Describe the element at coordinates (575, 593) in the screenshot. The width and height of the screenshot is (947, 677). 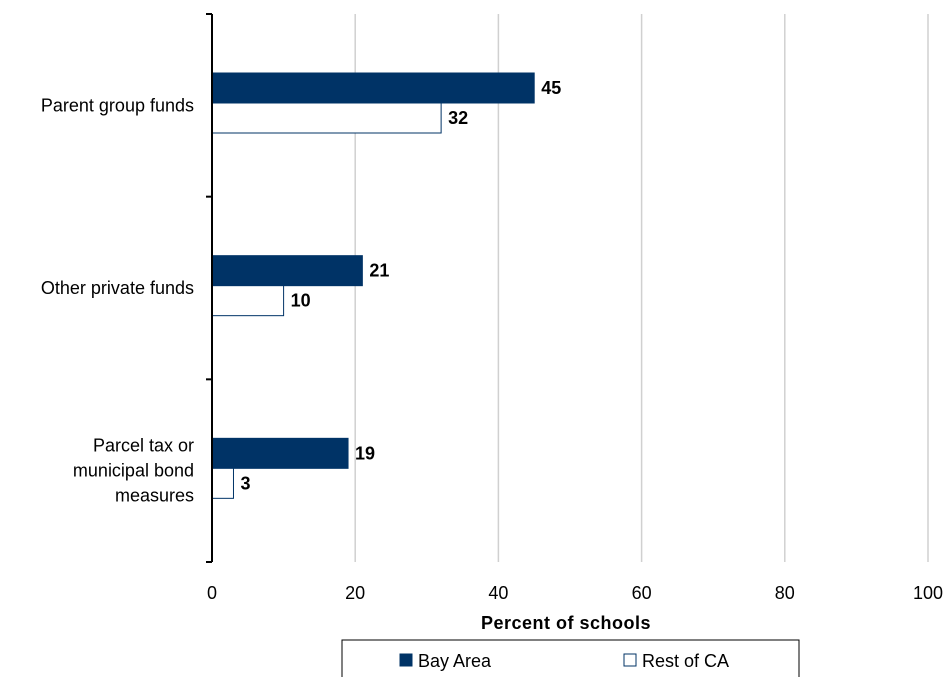
I see `x-tick-labels: 0 20 40 60 80 100` at that location.